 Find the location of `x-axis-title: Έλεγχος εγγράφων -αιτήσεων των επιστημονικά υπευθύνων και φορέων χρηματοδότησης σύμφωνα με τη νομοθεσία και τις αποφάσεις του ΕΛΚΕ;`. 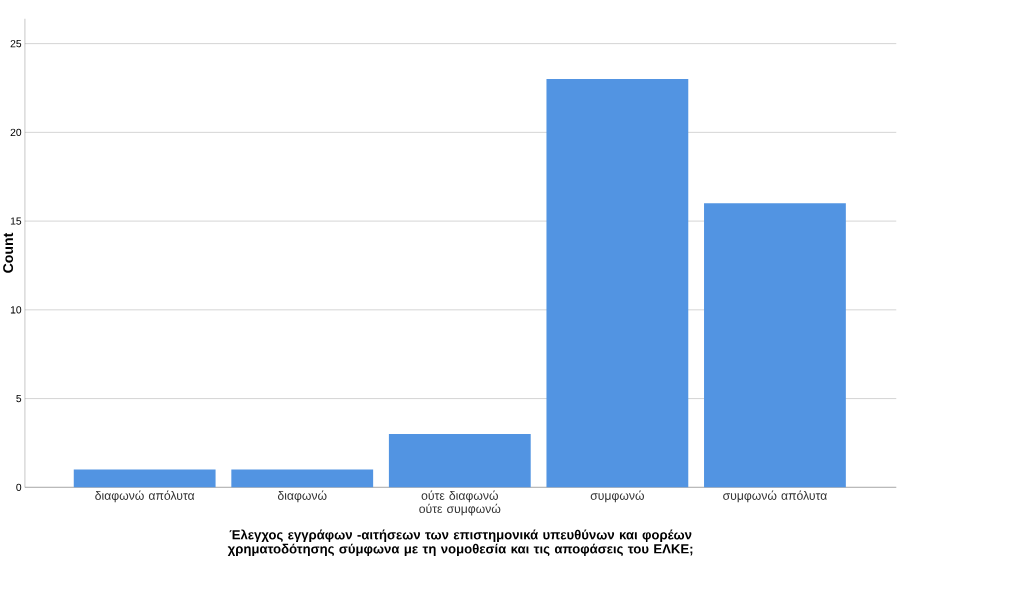

x-axis-title: Έλεγχος εγγράφων -αιτήσεων των επιστημονικά υπευθύνων και φορέων χρηματοδότησης σύμφωνα με τη νομοθεσία και τις αποφάσεις του ΕΛΚΕ; is located at coordinates (460, 543).